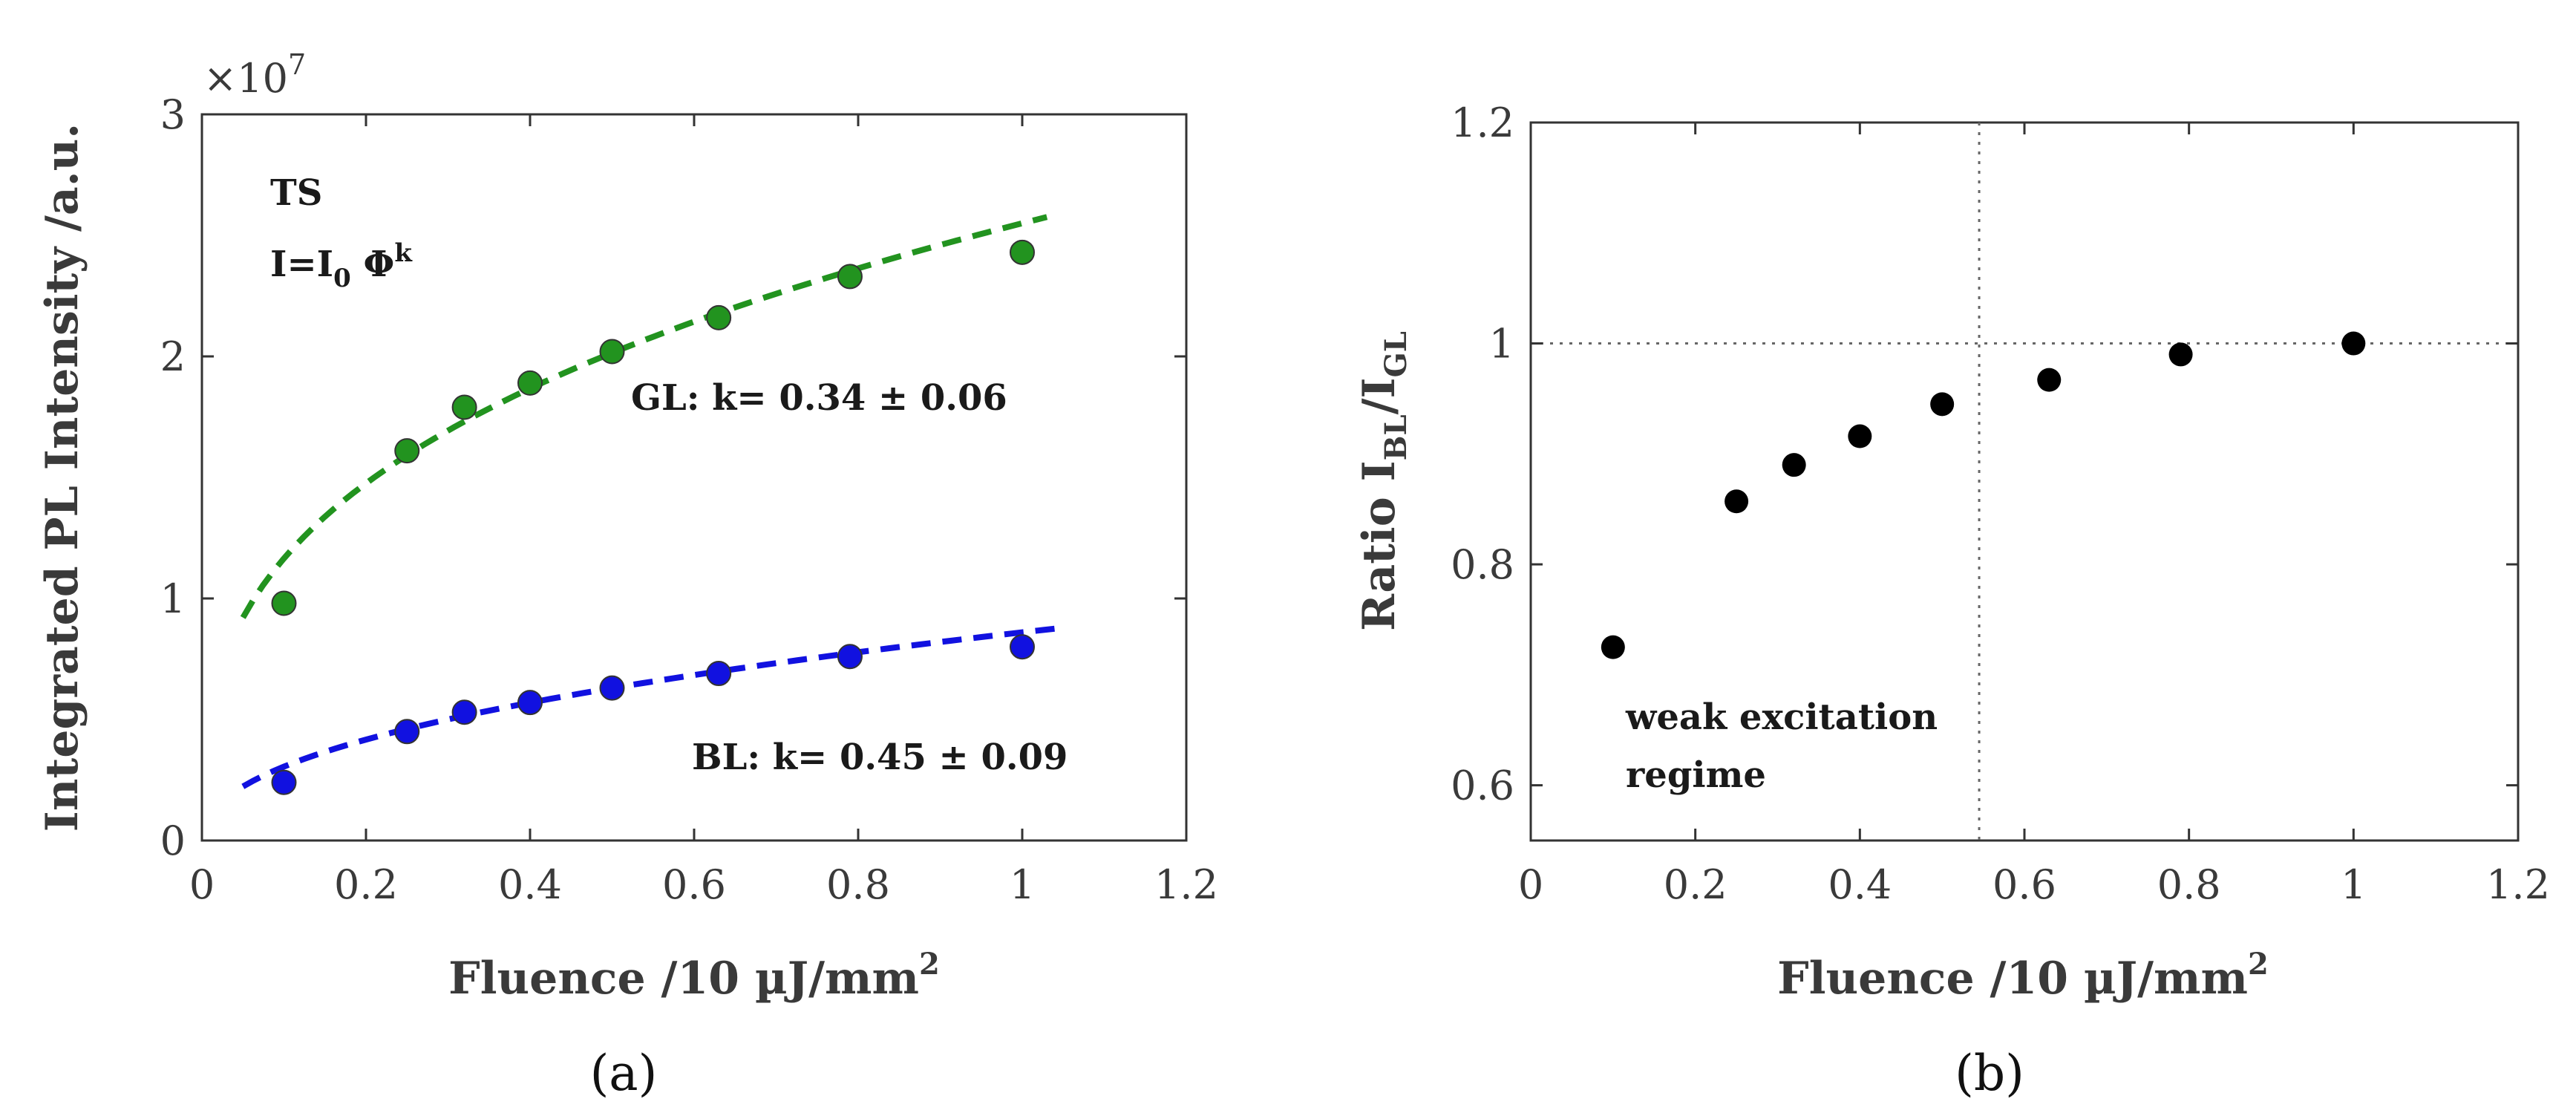 This screenshot has width=2576, height=1113. What do you see at coordinates (1483, 564) in the screenshot?
I see `b-y-tick-label: 0.8` at bounding box center [1483, 564].